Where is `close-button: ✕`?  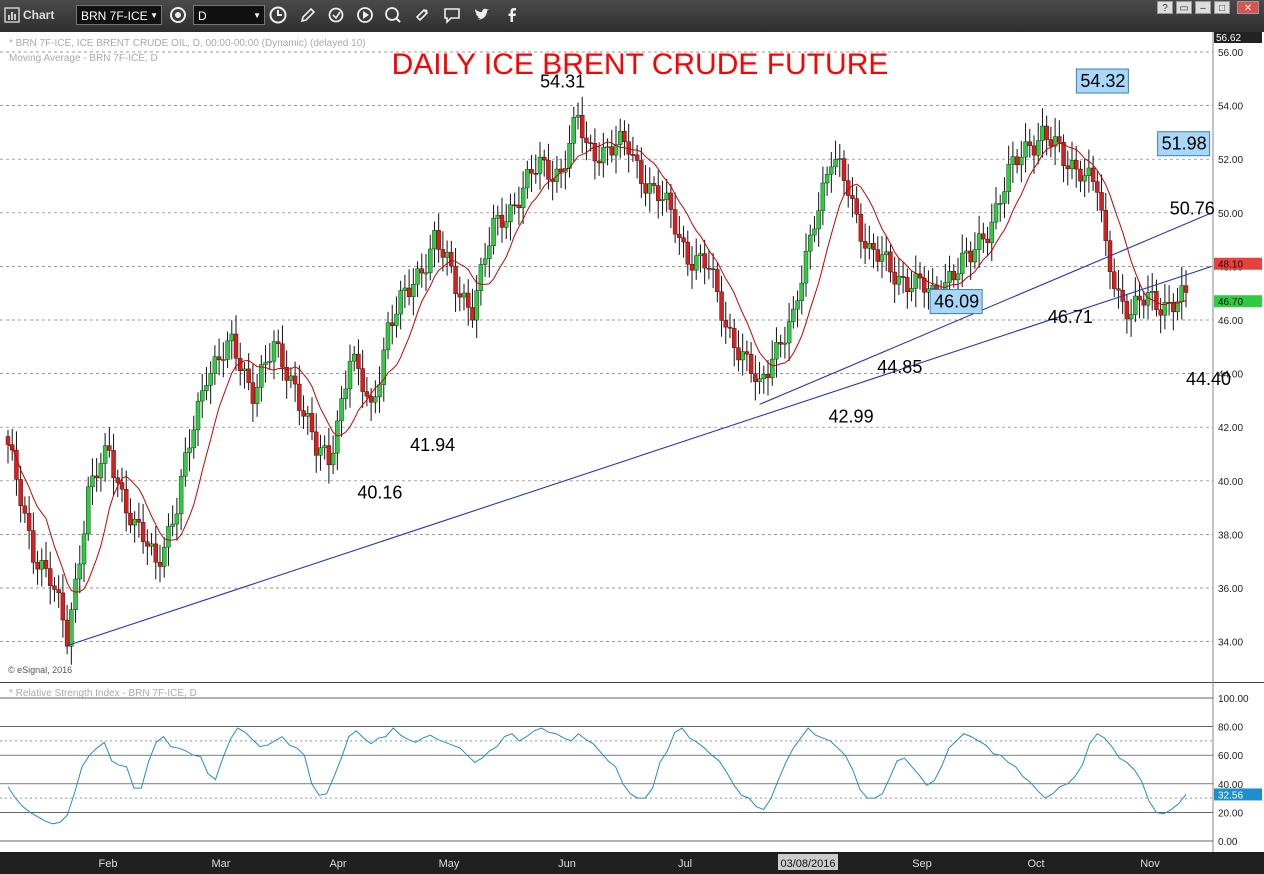
close-button: ✕ is located at coordinates (1248, 7).